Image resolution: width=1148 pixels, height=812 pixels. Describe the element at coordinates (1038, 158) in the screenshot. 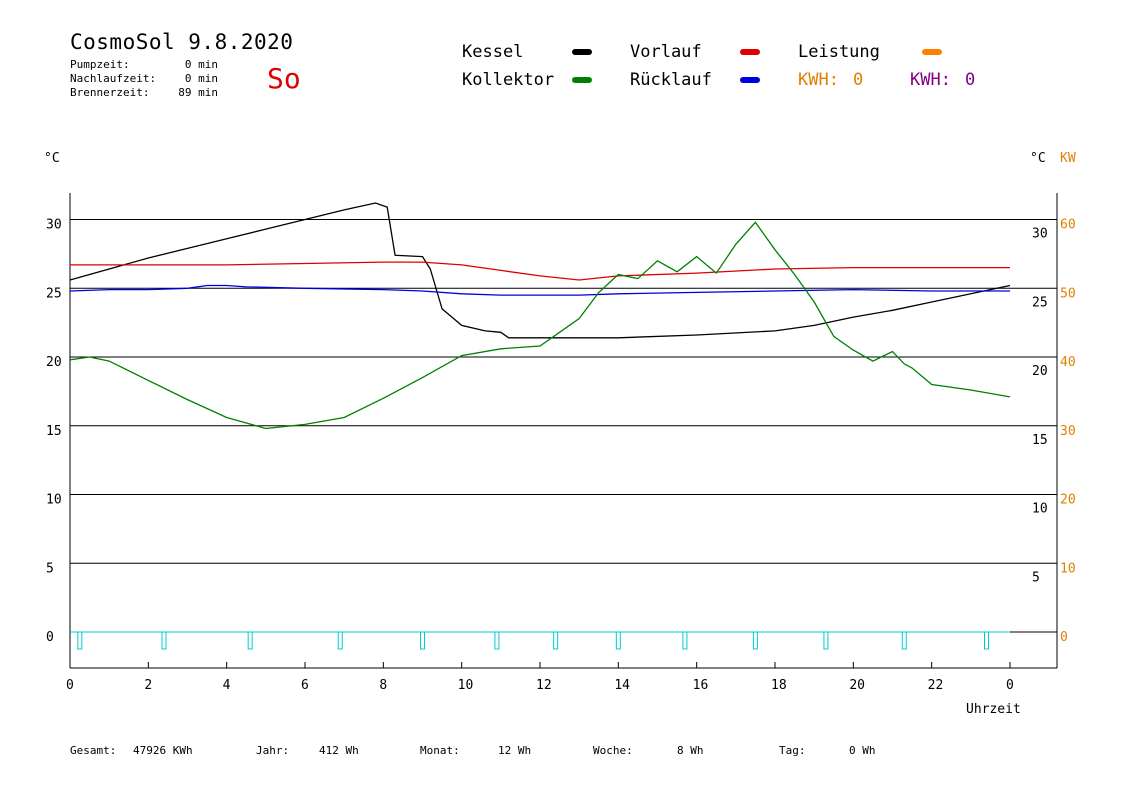

I see `y-right-unit: °C` at that location.